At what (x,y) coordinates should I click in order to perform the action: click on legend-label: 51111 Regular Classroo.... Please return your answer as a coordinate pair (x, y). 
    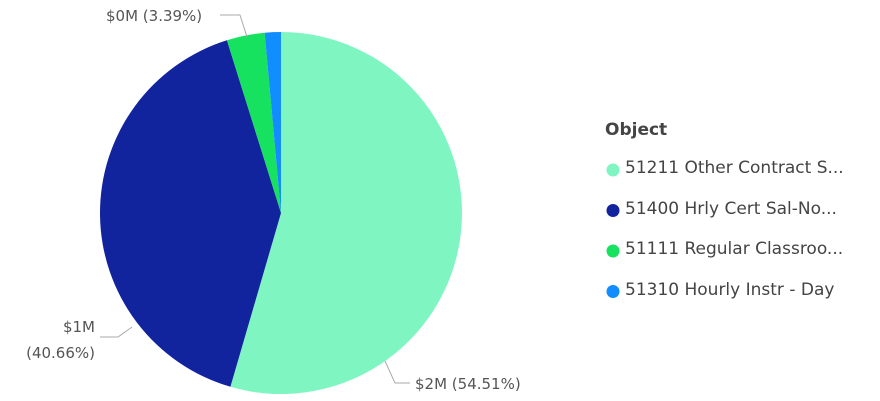
    Looking at the image, I should click on (734, 249).